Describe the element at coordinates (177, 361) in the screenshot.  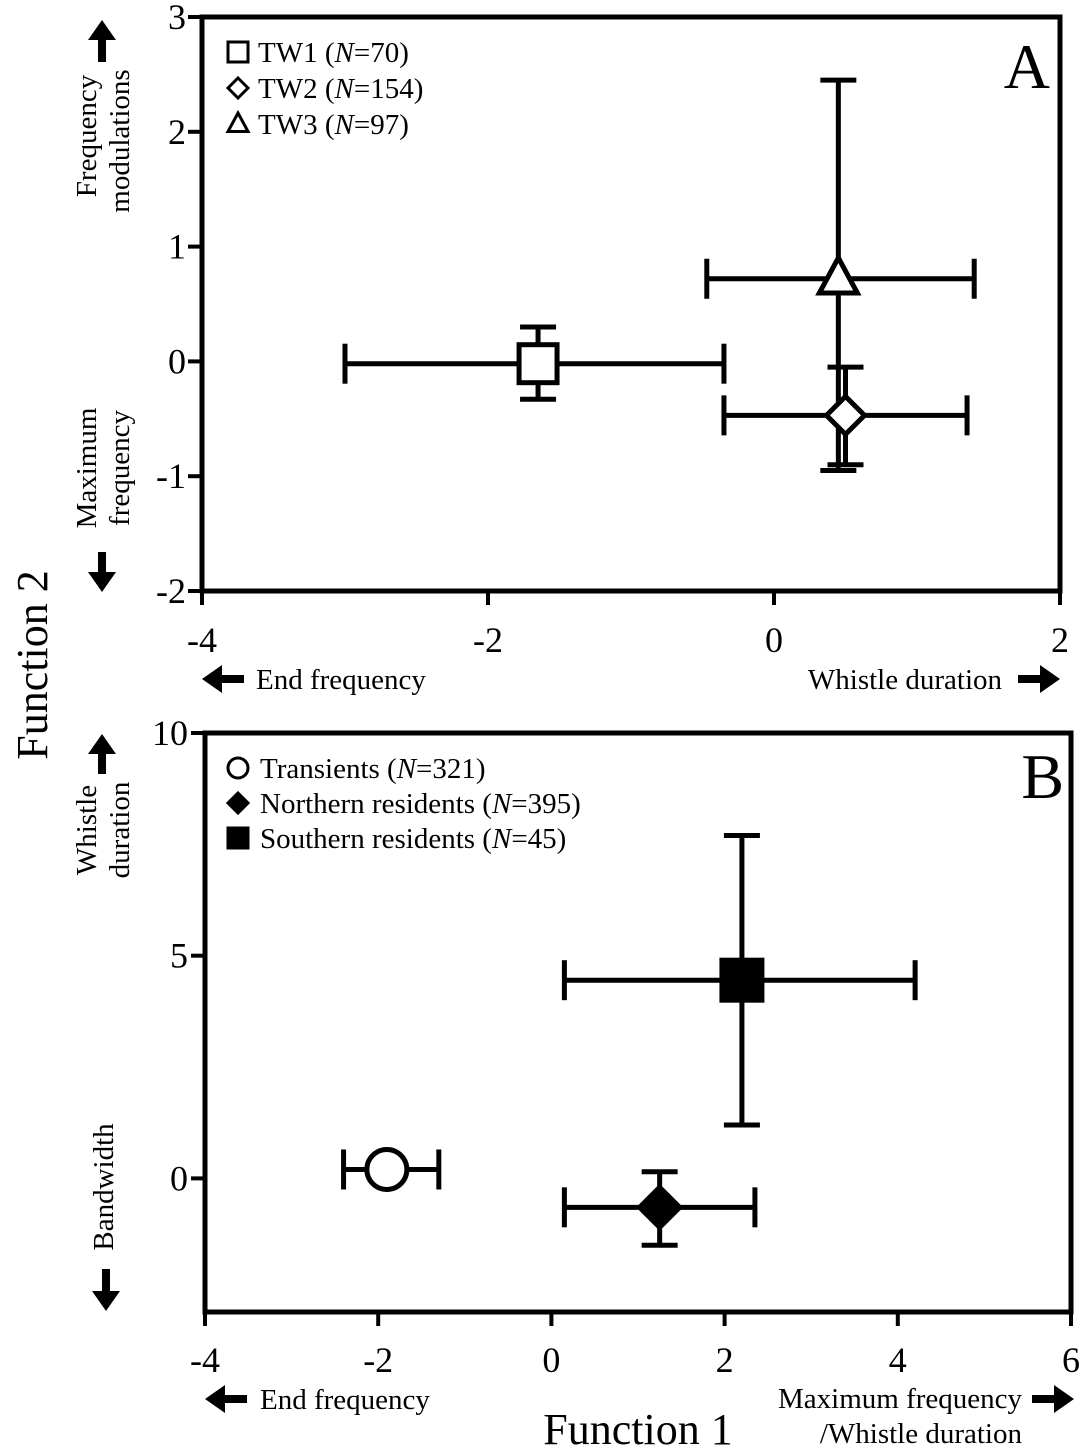
I see `panel-a-y-tick-label: 0` at that location.